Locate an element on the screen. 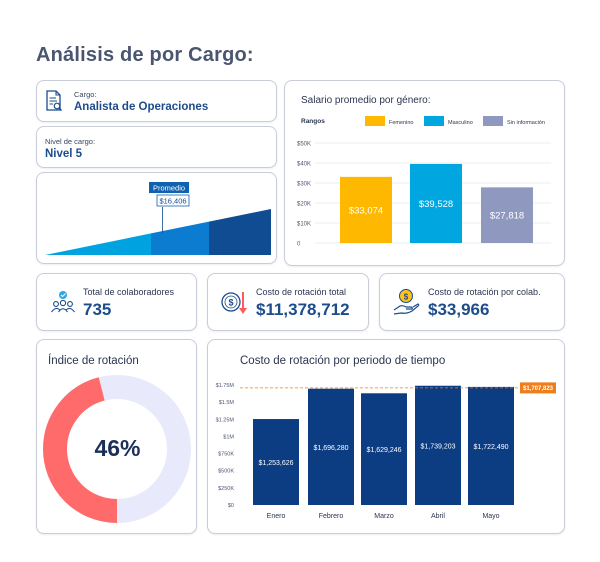 Image resolution: width=600 pixels, height=562 pixels. people-icon is located at coordinates (63, 302).